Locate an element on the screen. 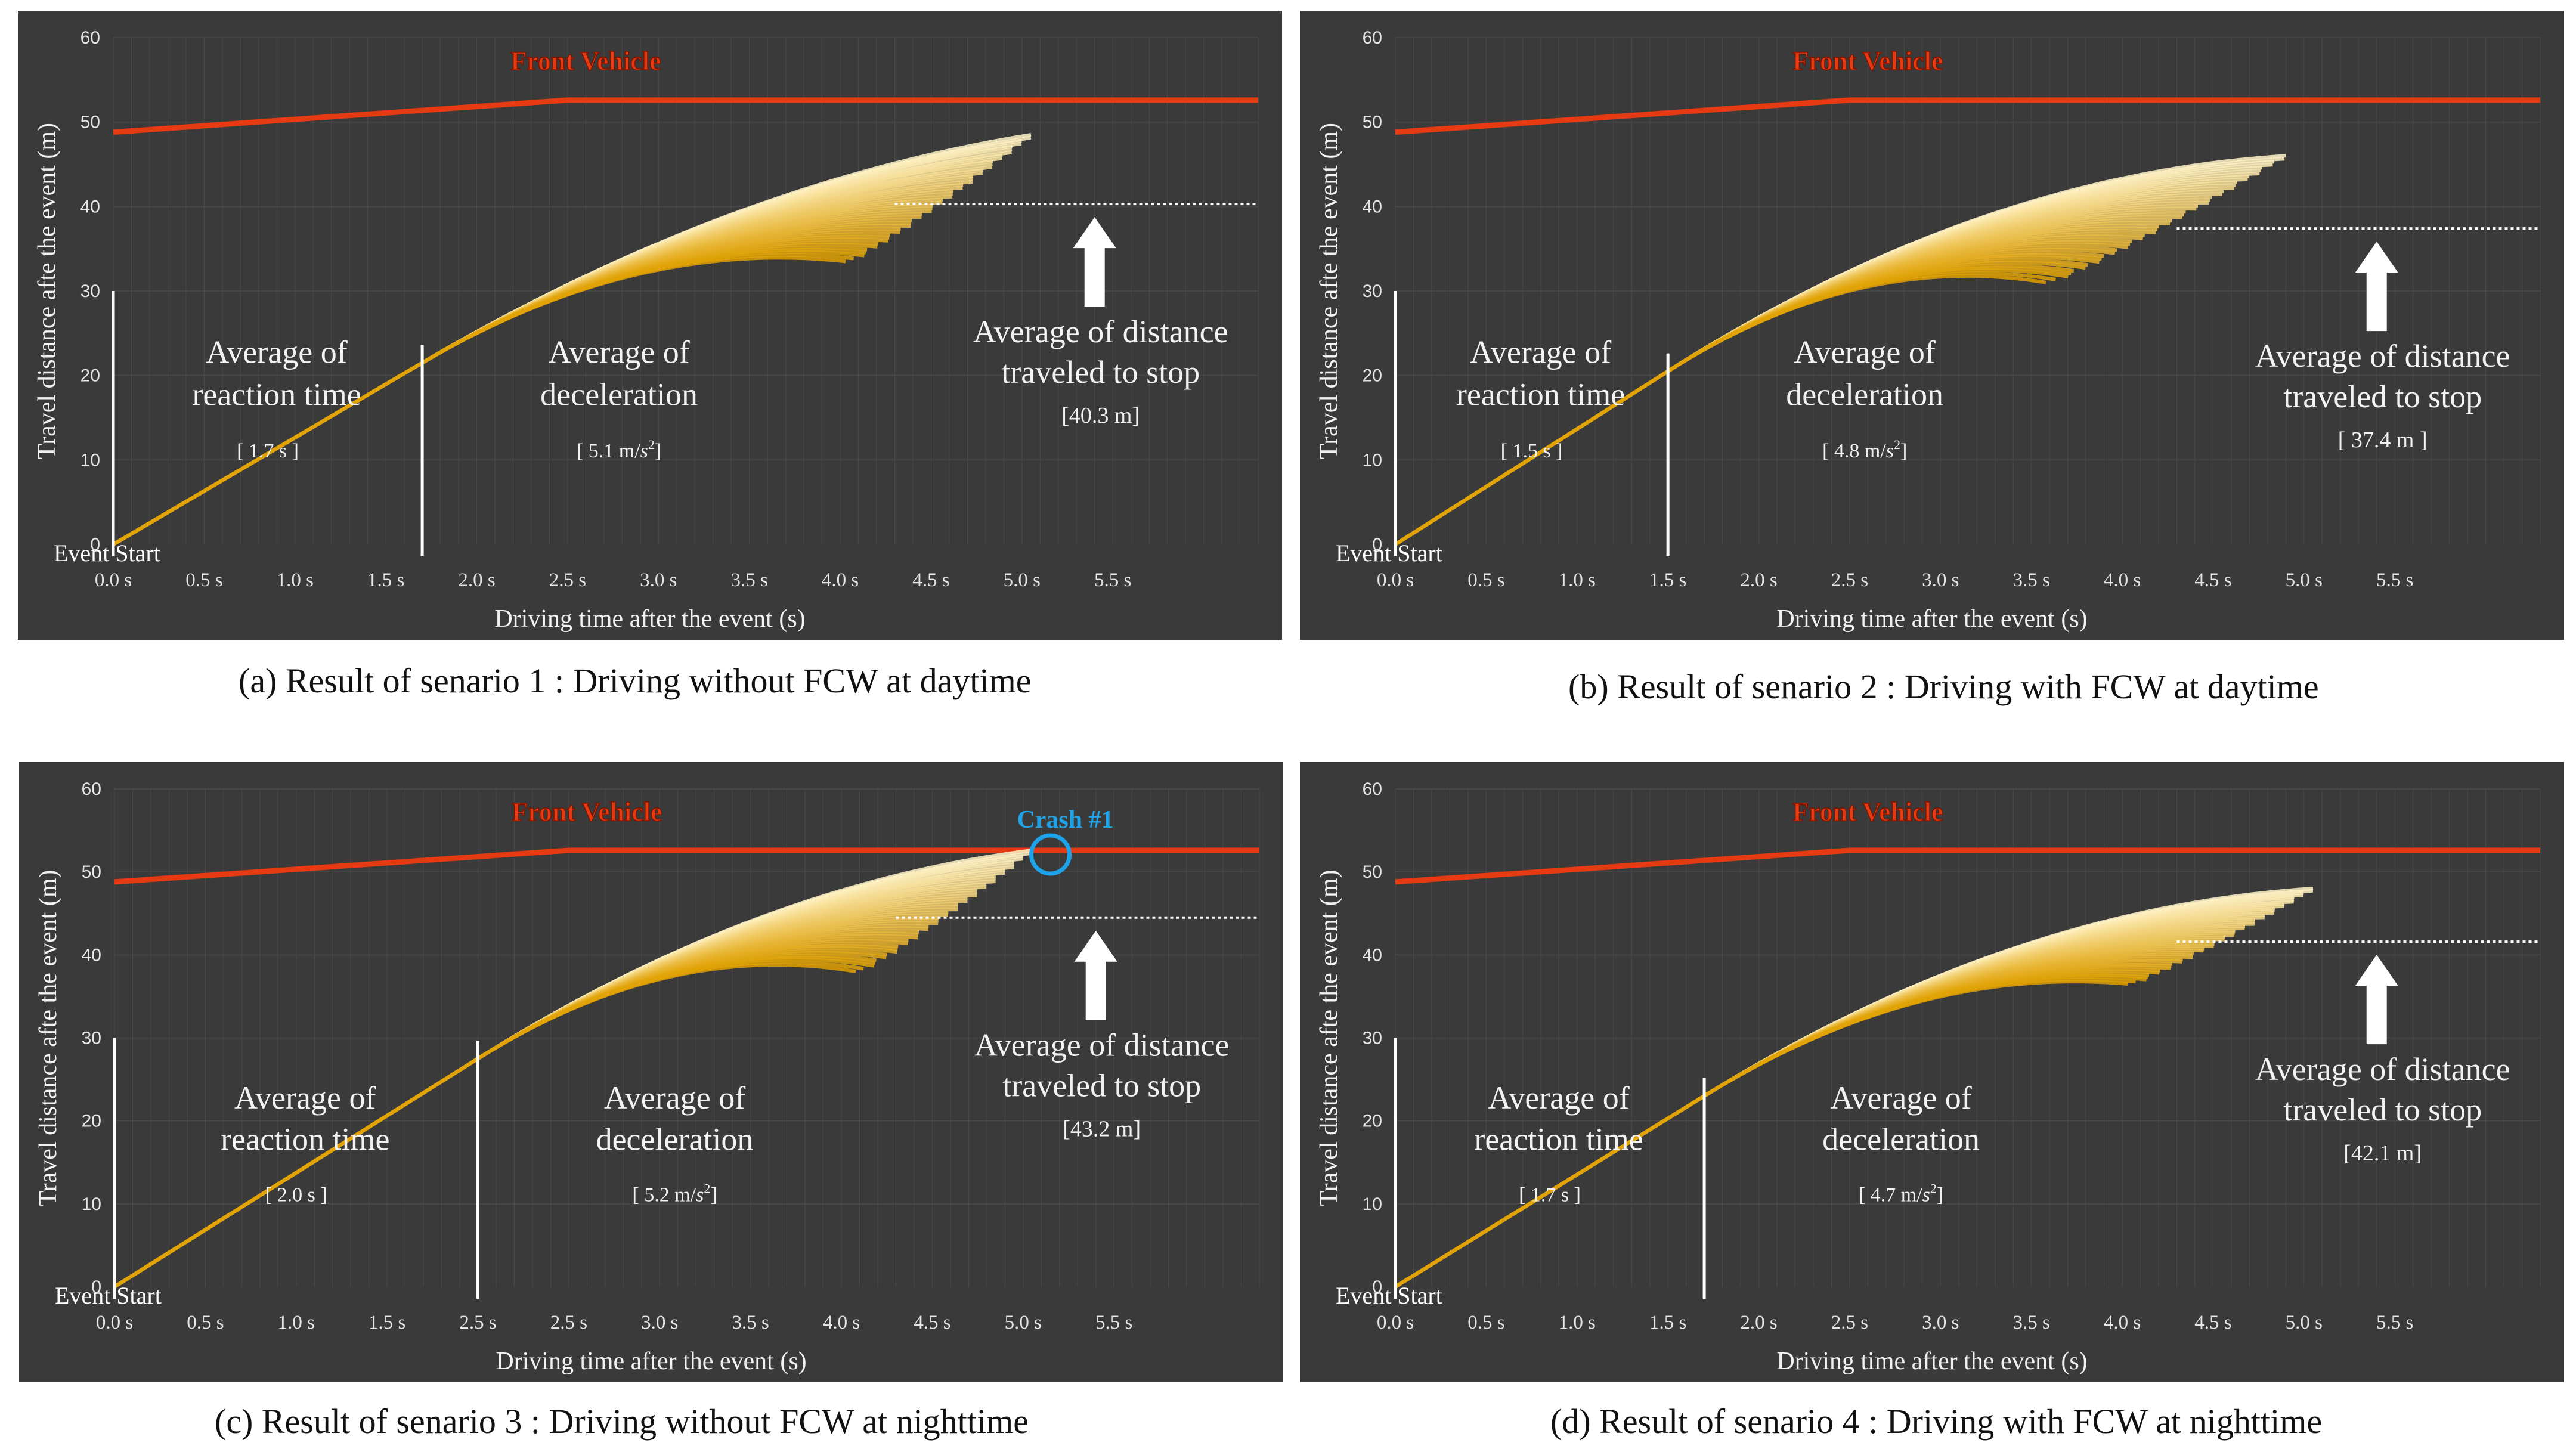 Image resolution: width=2576 pixels, height=1455 pixels. deceleration-value: [ 5.1 m/s2] is located at coordinates (619, 449).